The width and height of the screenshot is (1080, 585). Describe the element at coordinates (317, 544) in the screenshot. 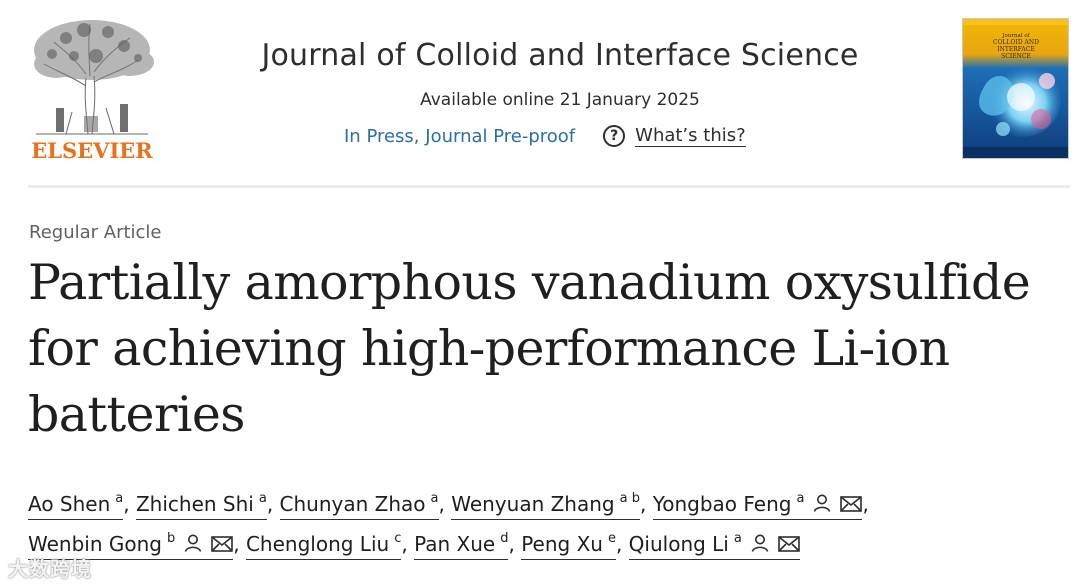

I see `author-name: Chenglong Liu` at that location.